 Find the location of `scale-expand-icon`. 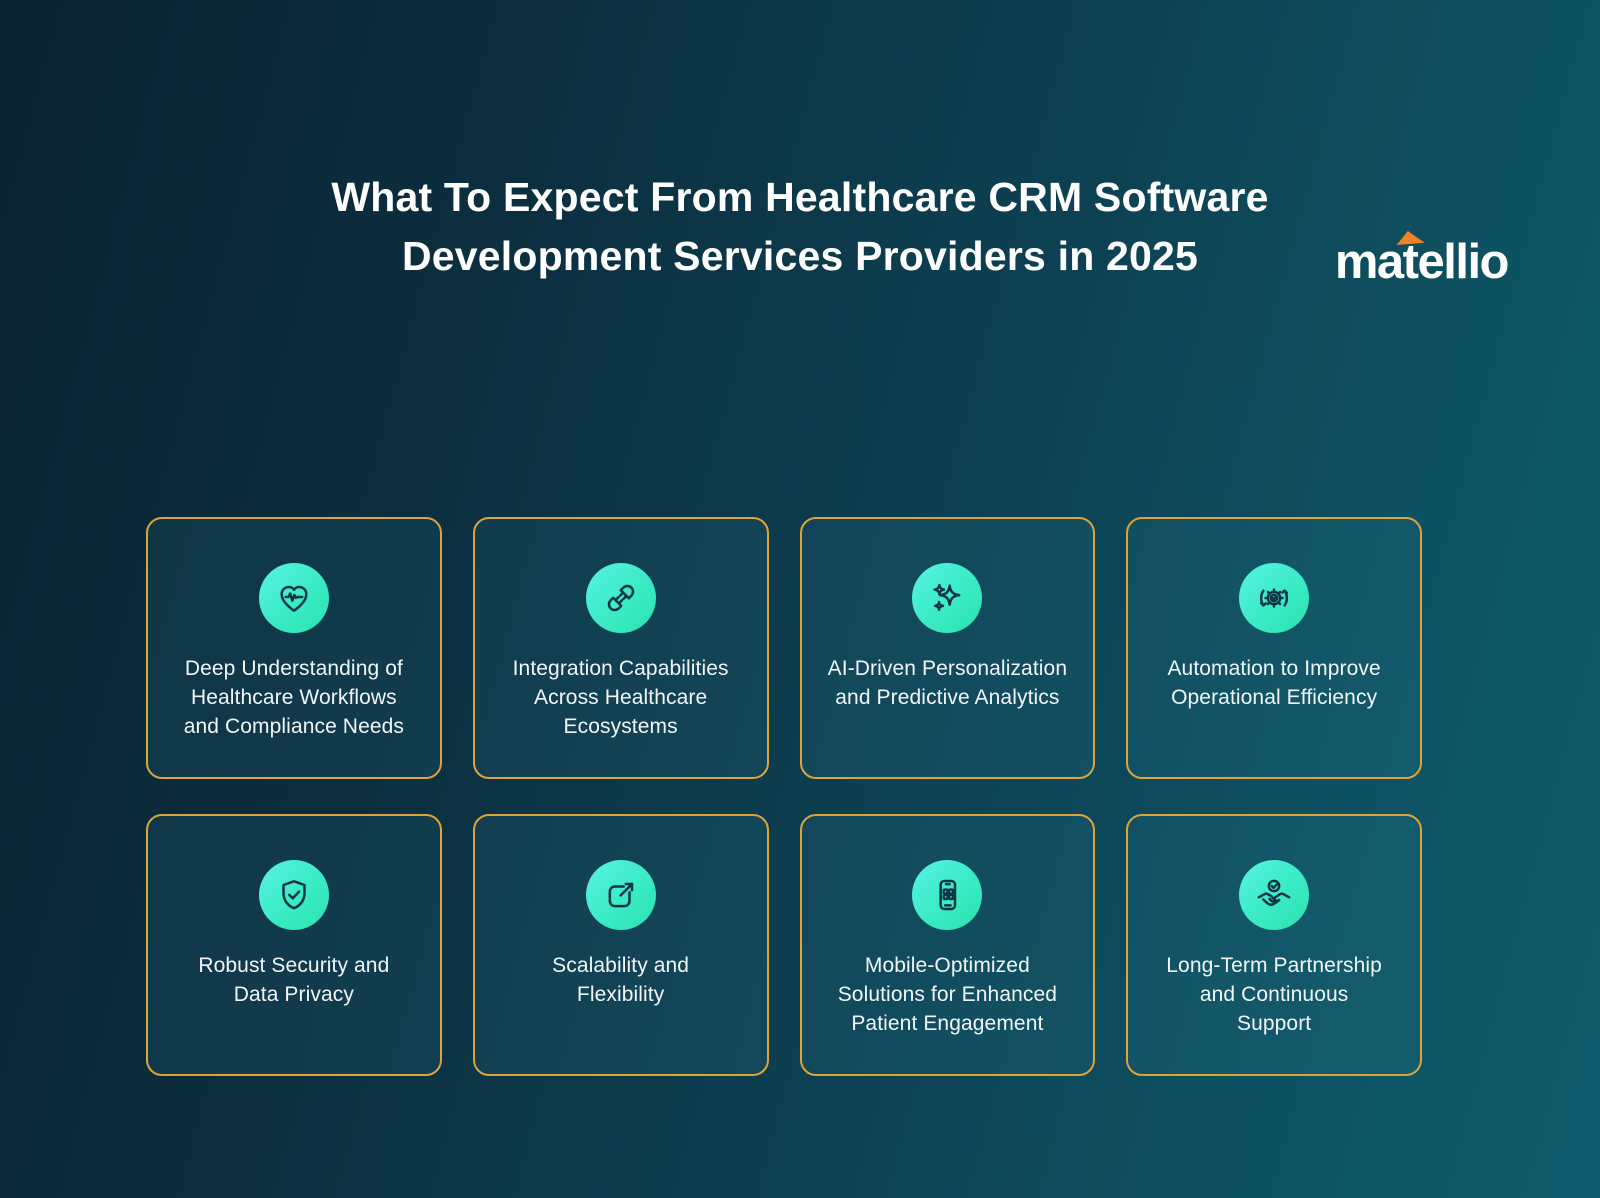

scale-expand-icon is located at coordinates (620, 895).